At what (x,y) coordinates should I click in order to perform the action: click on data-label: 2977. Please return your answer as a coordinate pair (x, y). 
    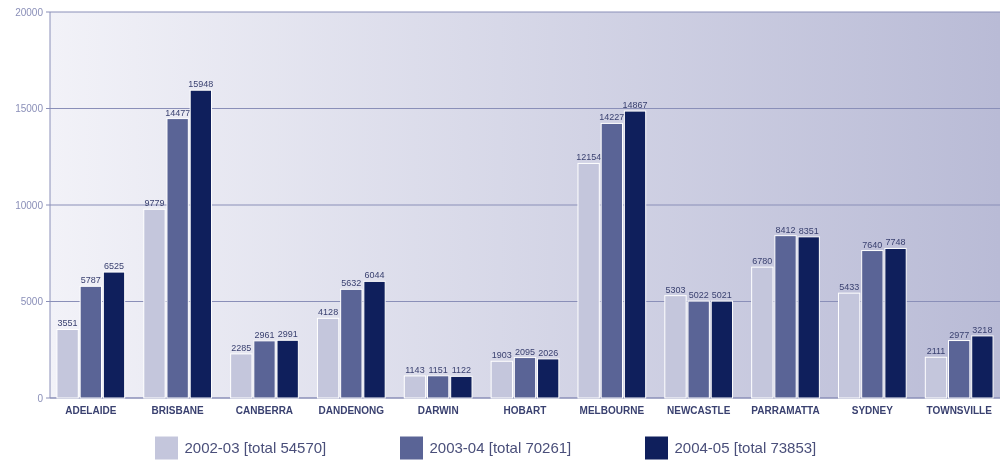
    Looking at the image, I should click on (959, 334).